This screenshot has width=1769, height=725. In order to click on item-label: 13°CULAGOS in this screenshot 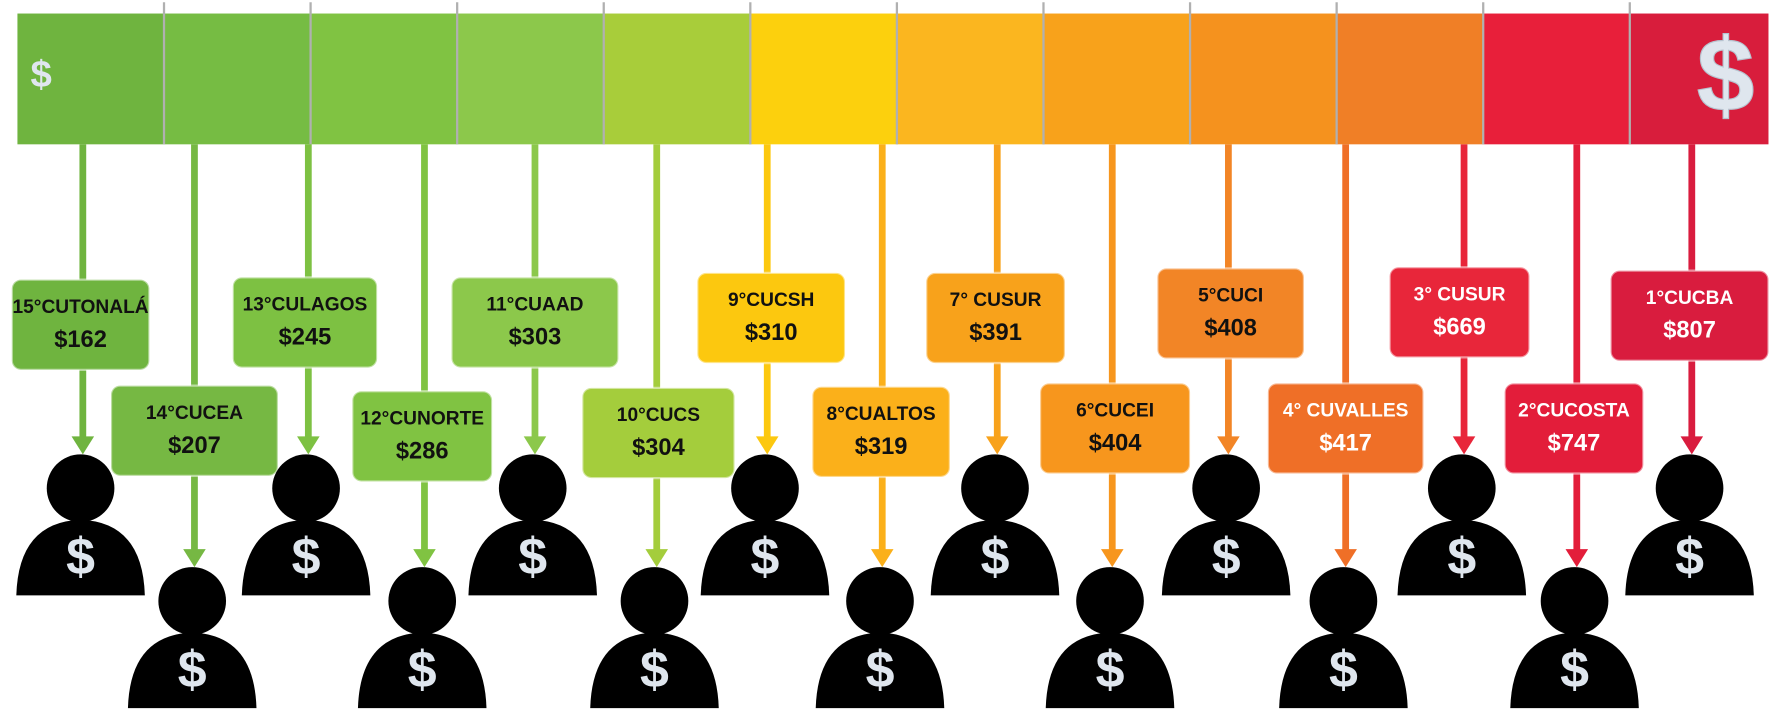, I will do `click(305, 305)`.